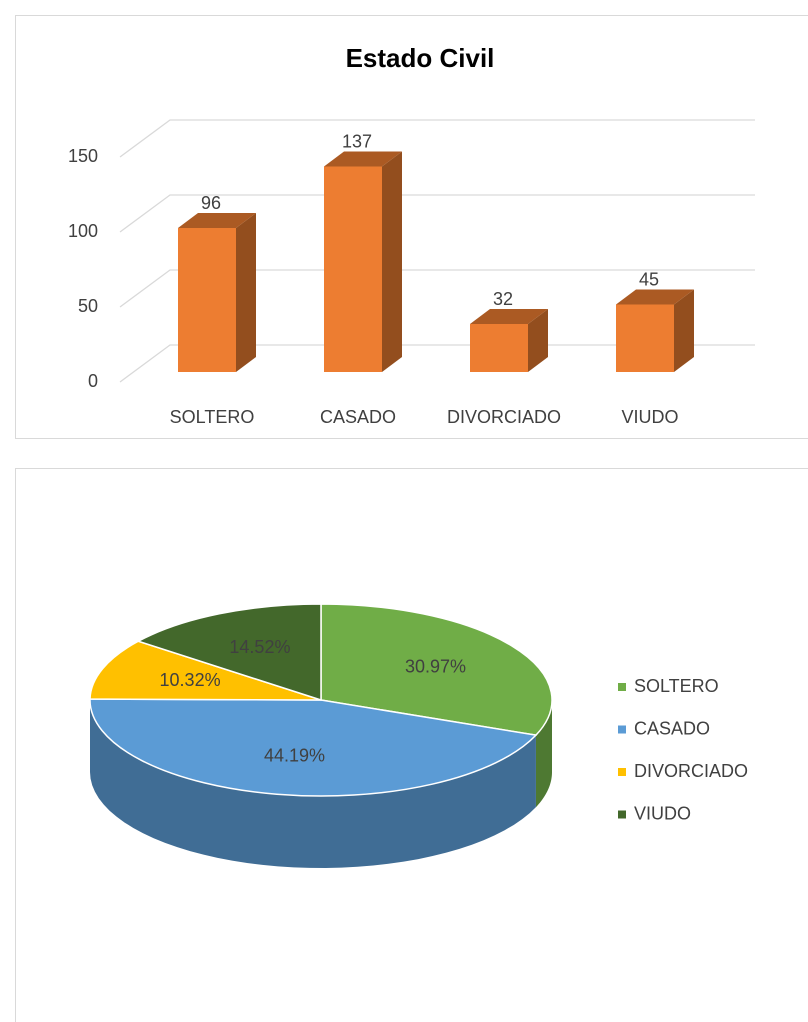 Image resolution: width=808 pixels, height=1022 pixels. Describe the element at coordinates (357, 141) in the screenshot. I see `data-label: 137` at that location.